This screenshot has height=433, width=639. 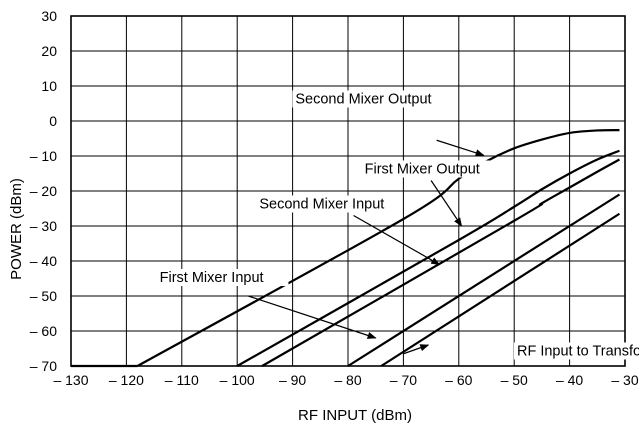 I want to click on y-tick-label: 0, so click(x=53, y=121).